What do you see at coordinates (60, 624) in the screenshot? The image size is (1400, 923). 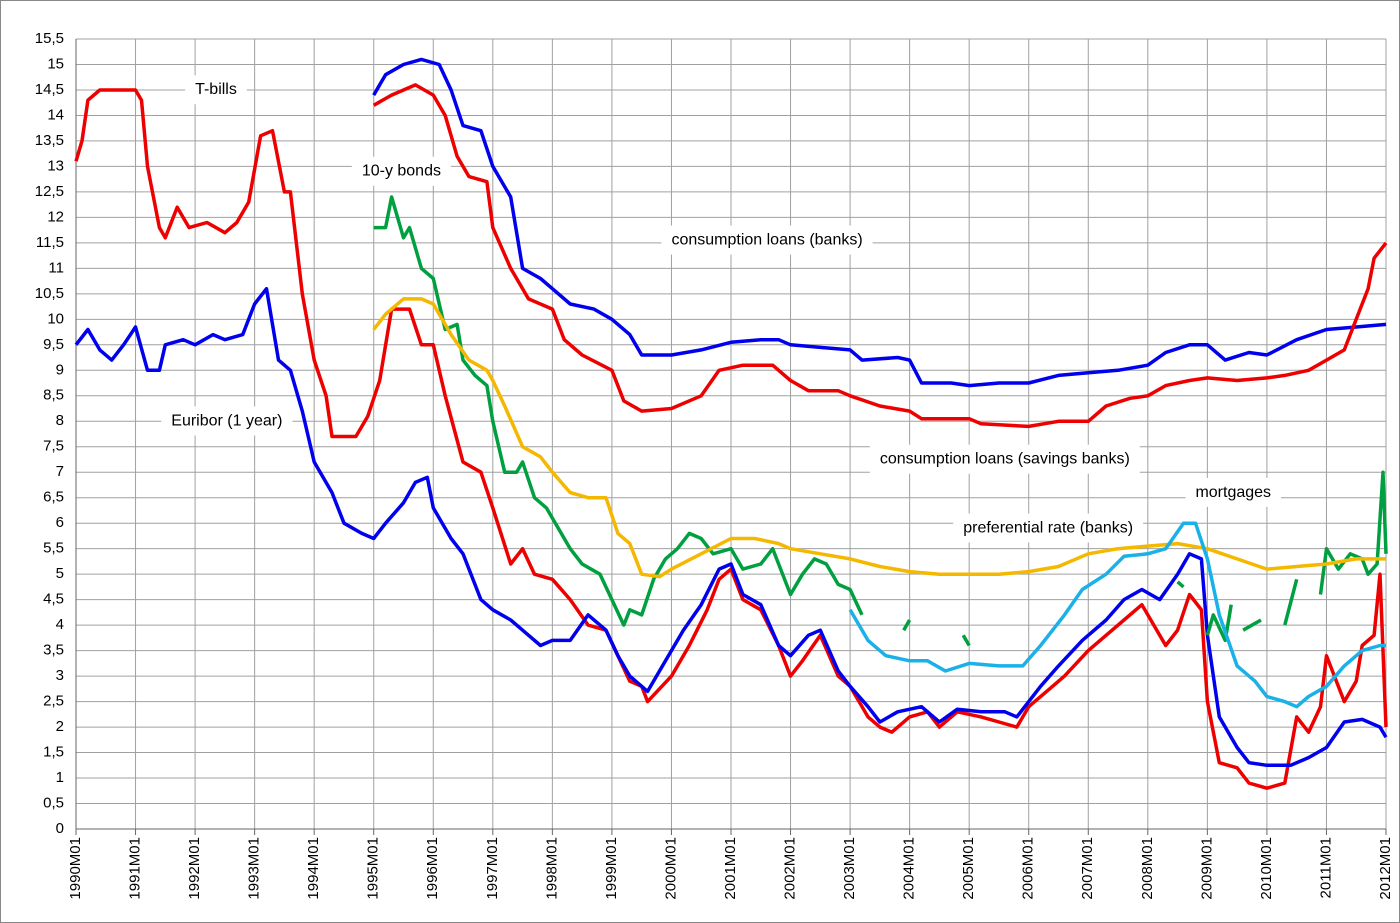 I see `y-tick-label: 4` at bounding box center [60, 624].